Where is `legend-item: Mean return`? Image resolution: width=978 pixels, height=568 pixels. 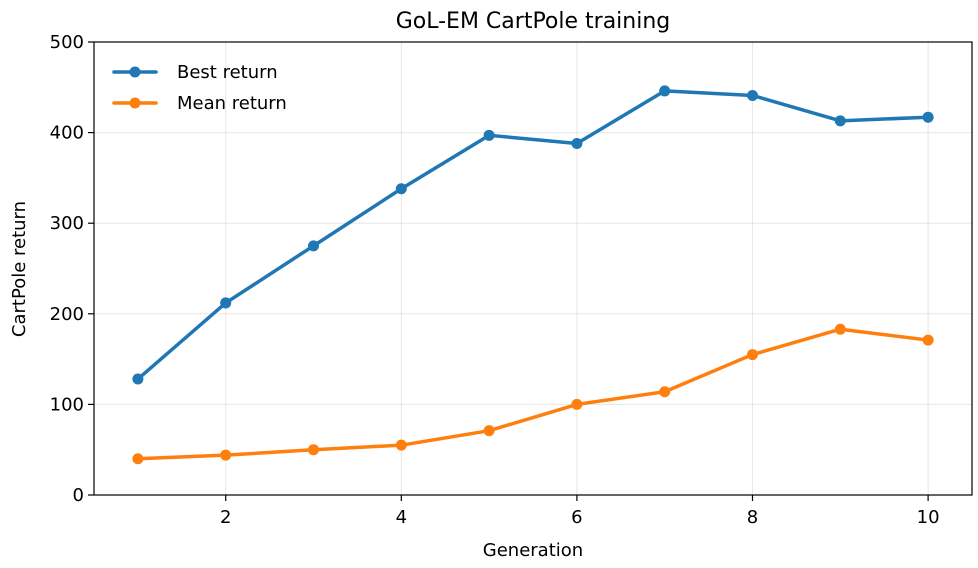
legend-item: Mean return is located at coordinates (199, 103).